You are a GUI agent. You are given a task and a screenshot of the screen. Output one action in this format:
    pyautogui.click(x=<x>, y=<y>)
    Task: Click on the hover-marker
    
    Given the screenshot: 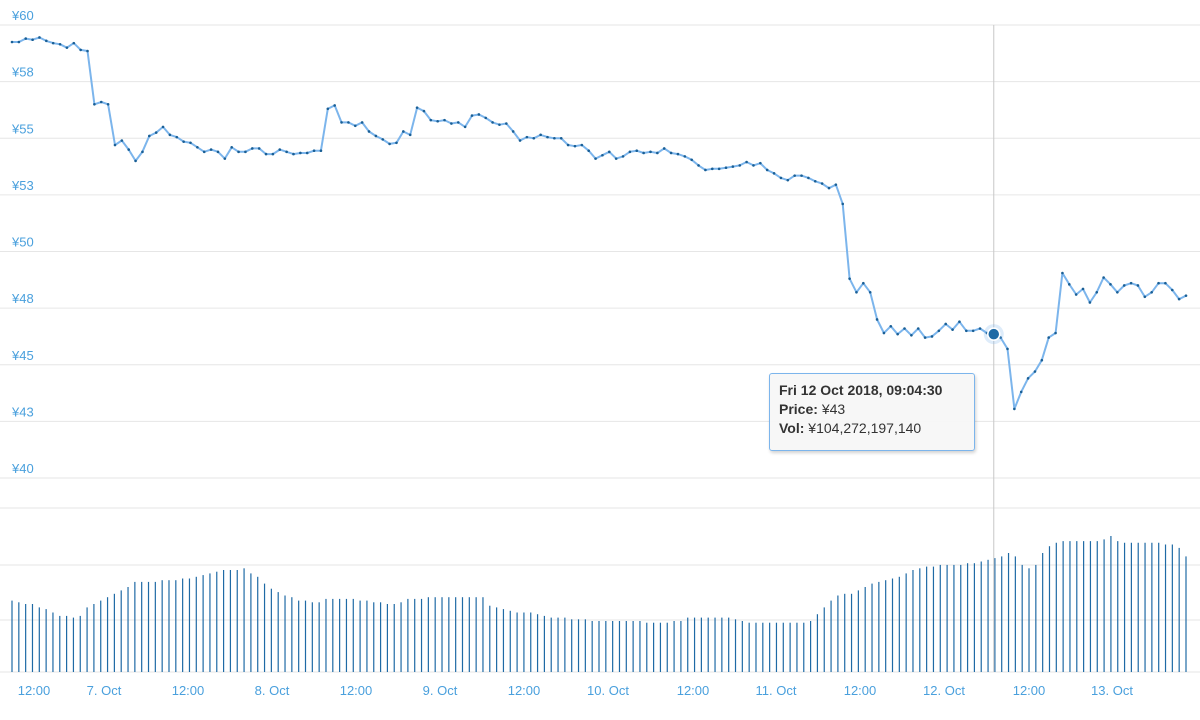 What is the action you would take?
    pyautogui.click(x=994, y=334)
    